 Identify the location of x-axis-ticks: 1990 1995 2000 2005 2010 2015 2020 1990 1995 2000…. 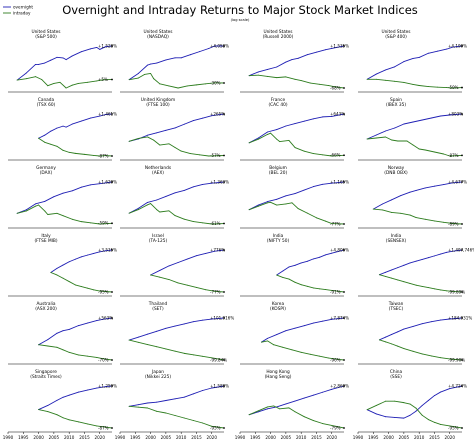
(229, 436).